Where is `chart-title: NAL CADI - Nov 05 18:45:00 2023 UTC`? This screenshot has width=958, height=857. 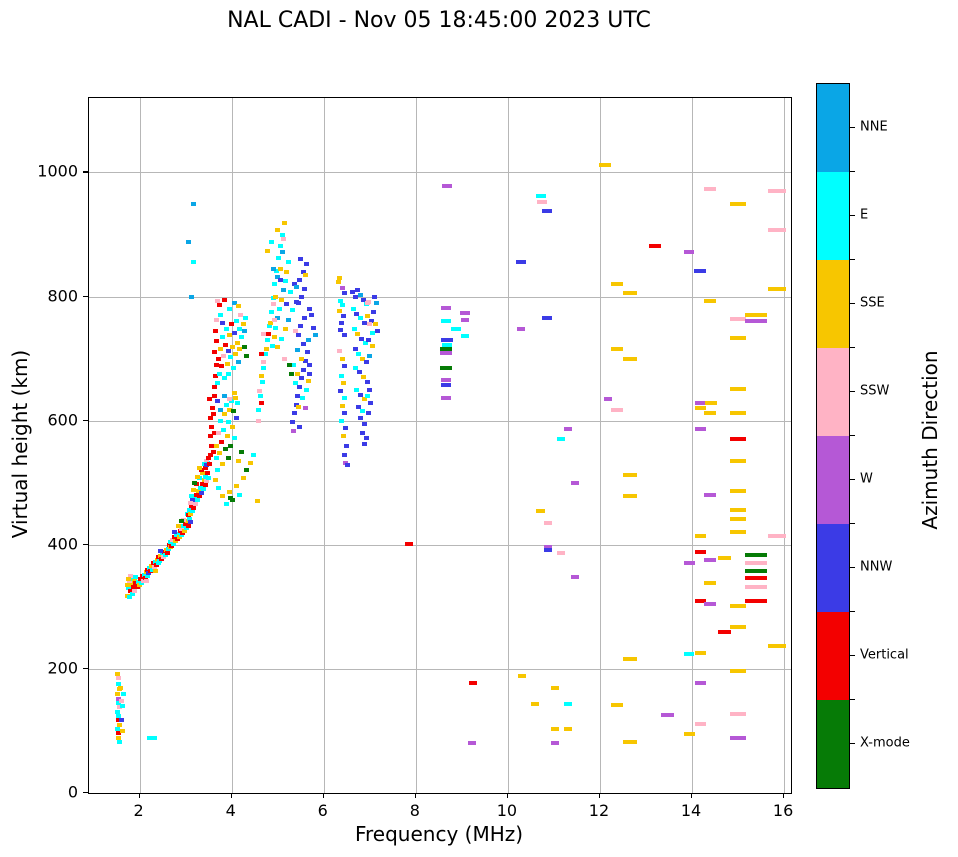
chart-title: NAL CADI - Nov 05 18:45:00 2023 UTC is located at coordinates (439, 20).